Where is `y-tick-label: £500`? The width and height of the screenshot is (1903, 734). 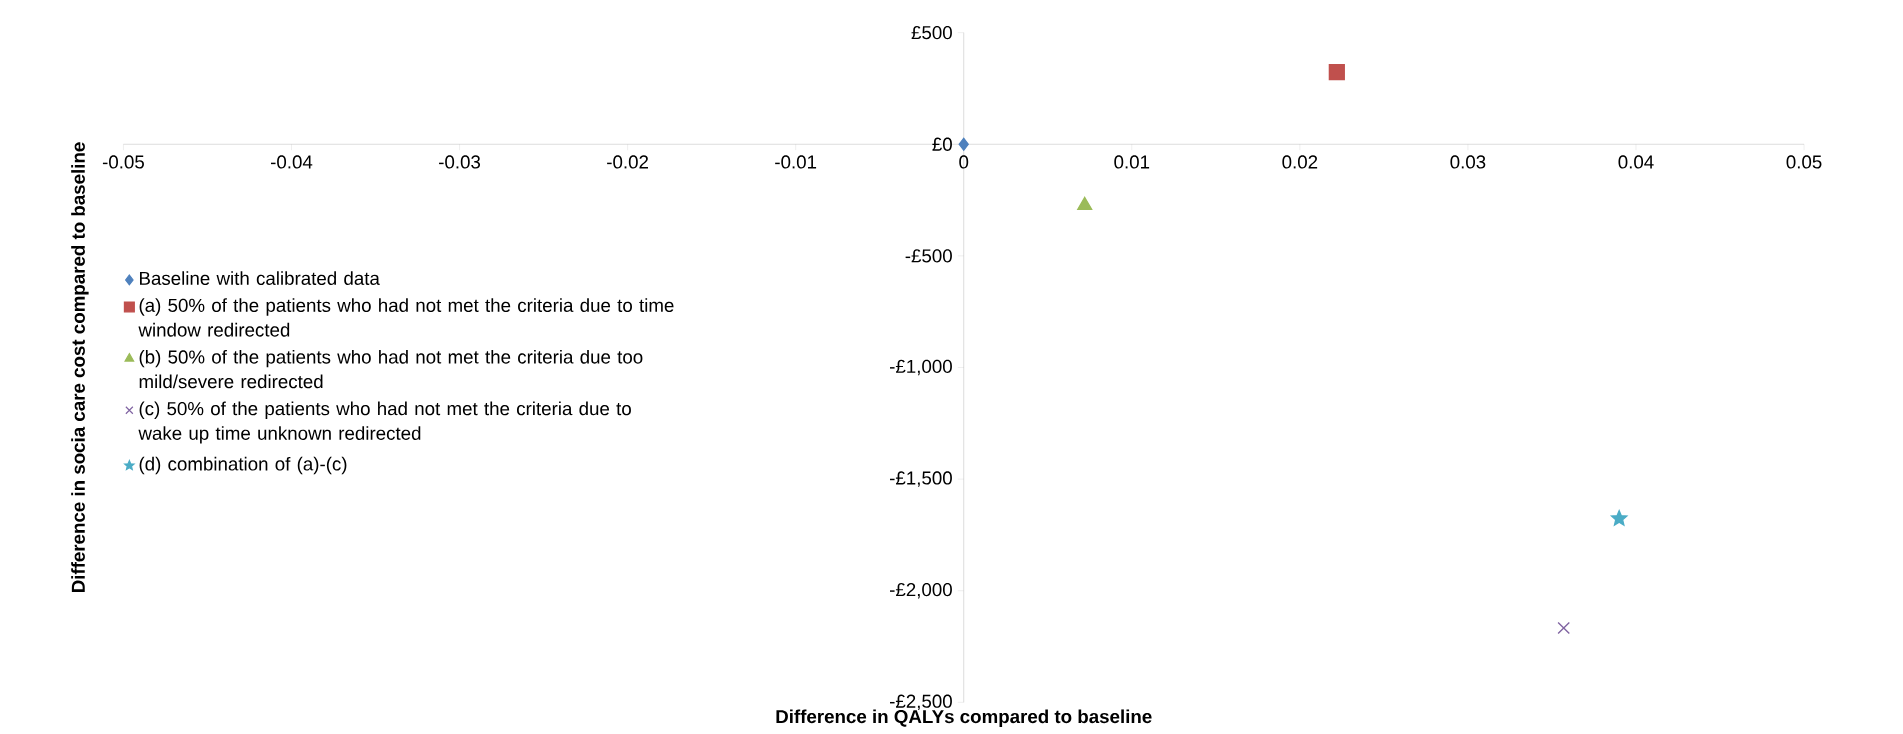 y-tick-label: £500 is located at coordinates (931, 33).